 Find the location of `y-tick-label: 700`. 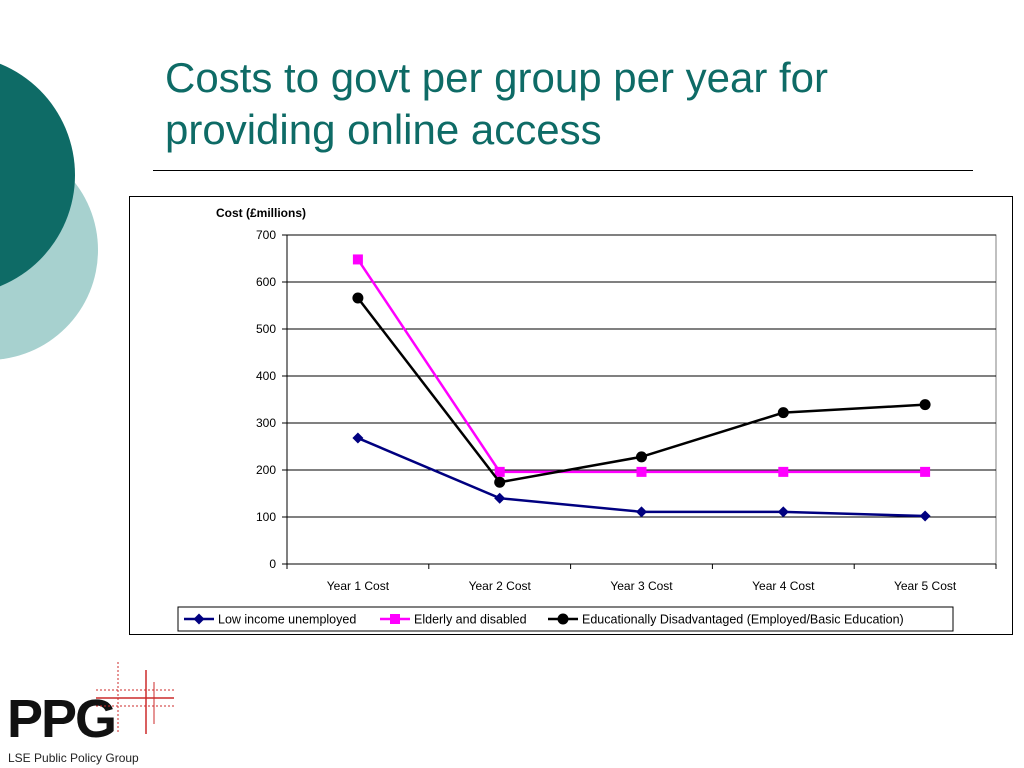

y-tick-label: 700 is located at coordinates (266, 235).